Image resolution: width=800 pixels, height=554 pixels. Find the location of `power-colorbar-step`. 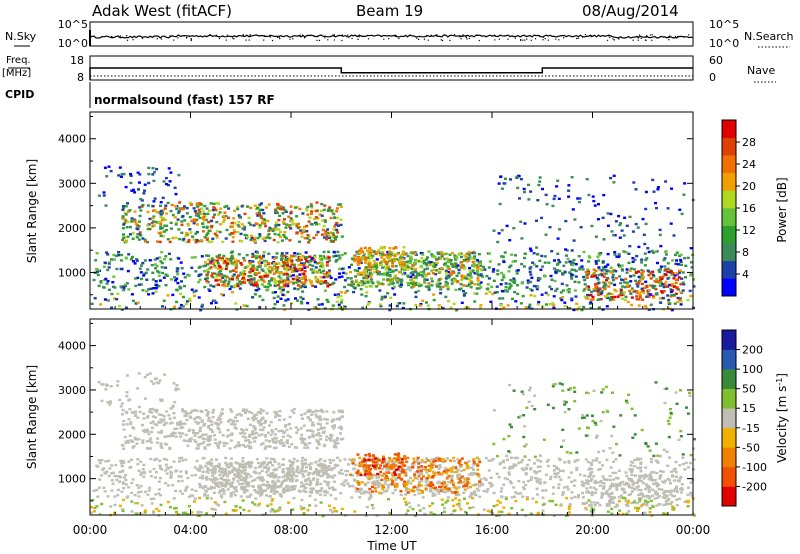

power-colorbar-step is located at coordinates (729, 217).